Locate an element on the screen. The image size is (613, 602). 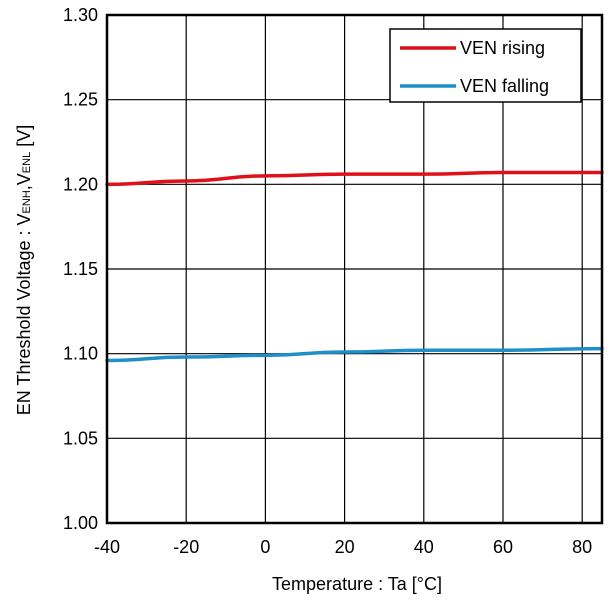
y-tick-label: 1.25 is located at coordinates (80, 100).